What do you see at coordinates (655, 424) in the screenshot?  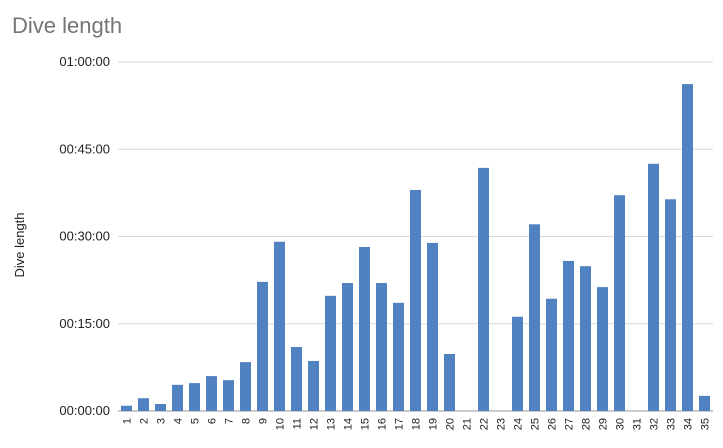 I see `x-tick-label: 32` at bounding box center [655, 424].